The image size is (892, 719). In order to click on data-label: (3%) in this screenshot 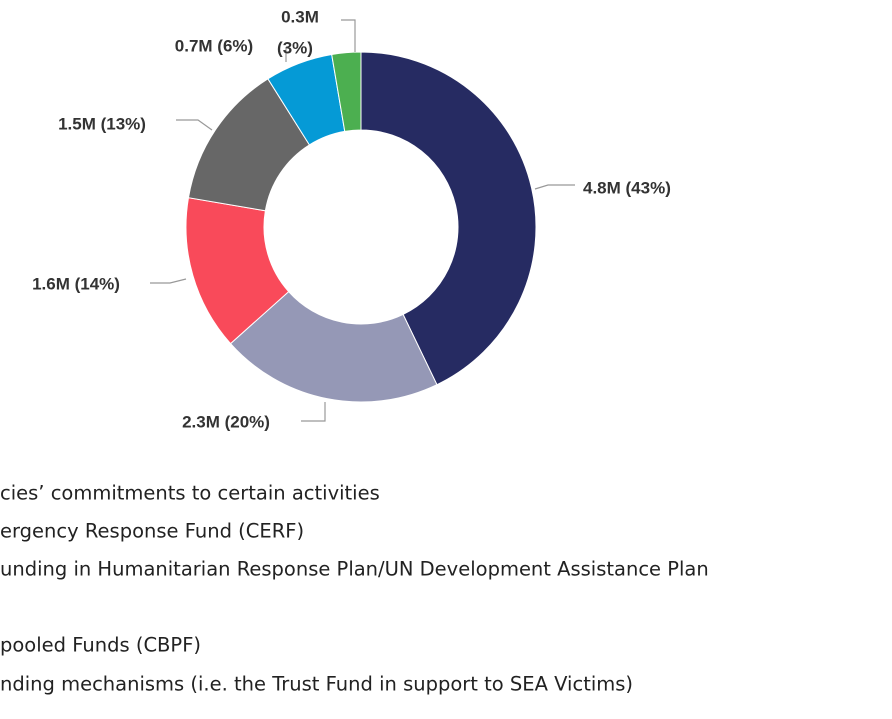, I will do `click(295, 47)`.